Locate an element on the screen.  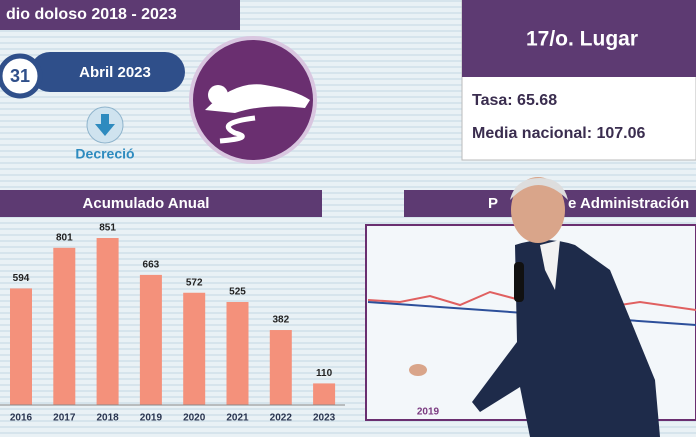
ranking-header is located at coordinates (579, 38).